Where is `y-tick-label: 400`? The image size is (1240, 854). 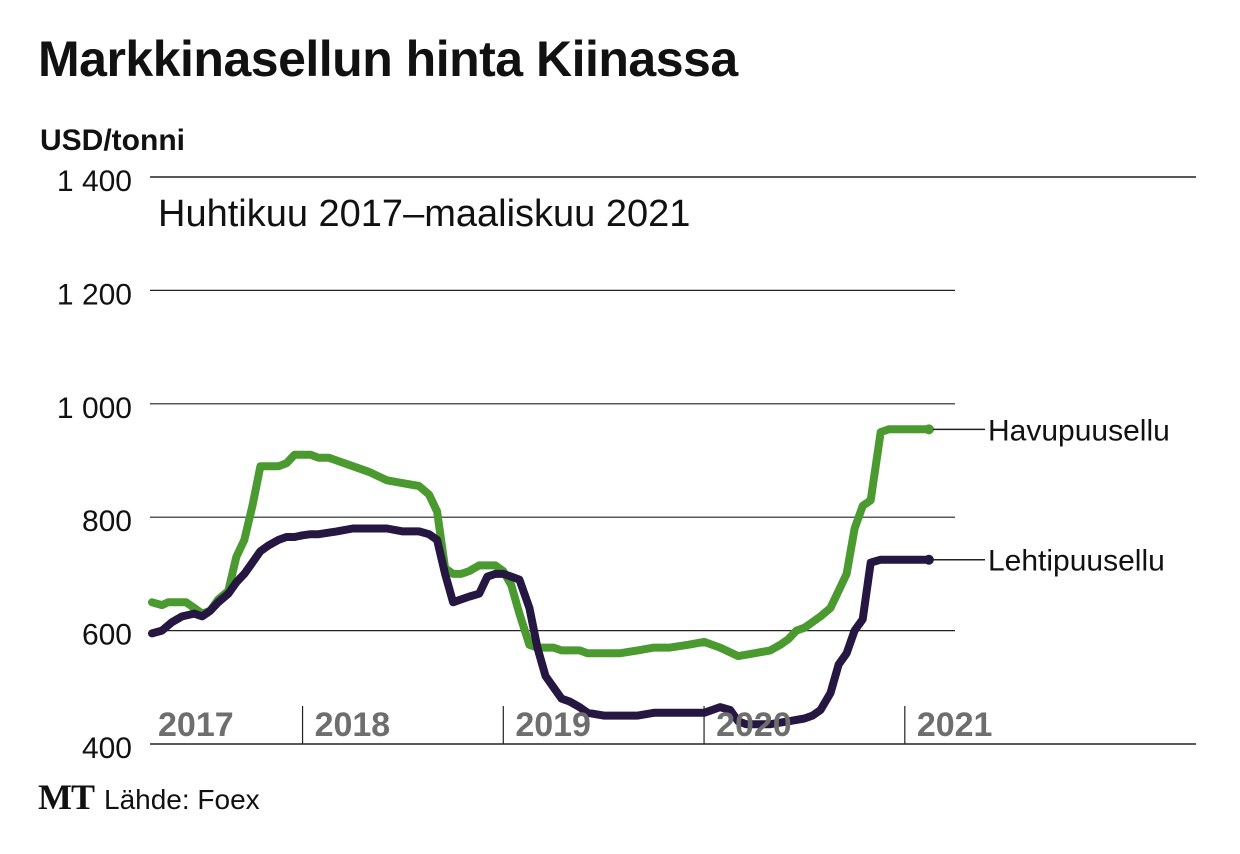
y-tick-label: 400 is located at coordinates (107, 748).